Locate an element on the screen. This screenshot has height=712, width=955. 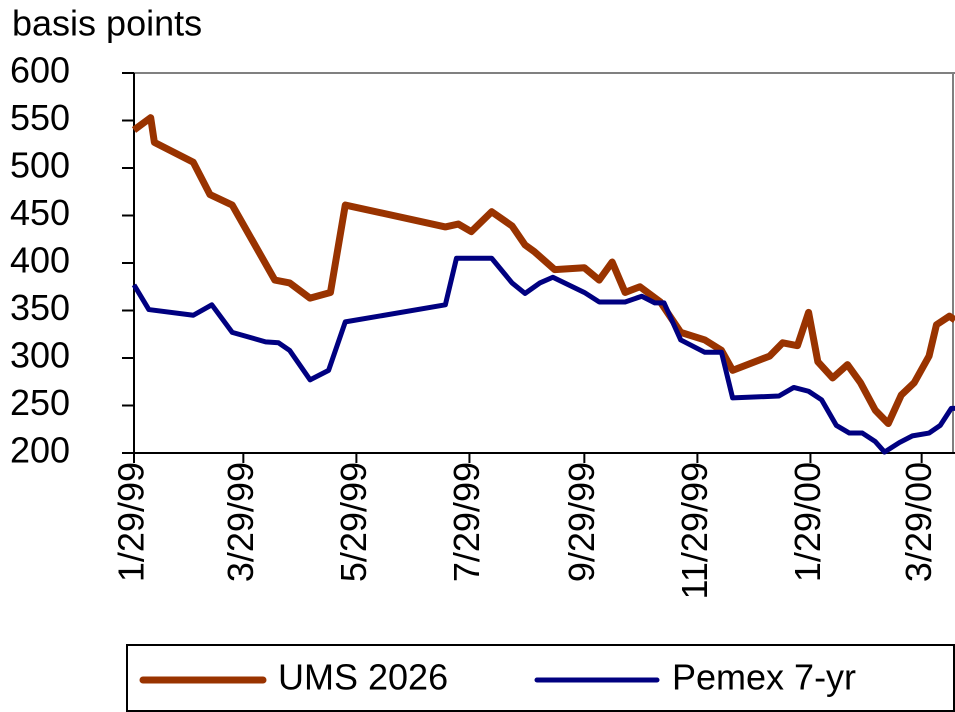
legend-label: UMS 2026 is located at coordinates (363, 677).